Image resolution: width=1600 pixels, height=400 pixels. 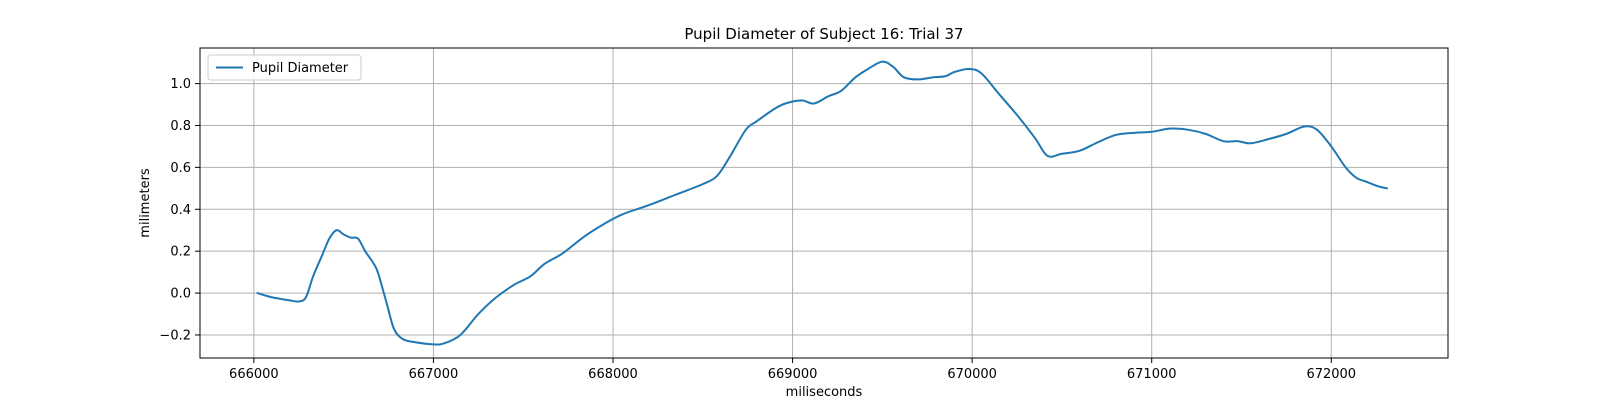 I want to click on y-tick-label: 0.4, so click(x=180, y=210).